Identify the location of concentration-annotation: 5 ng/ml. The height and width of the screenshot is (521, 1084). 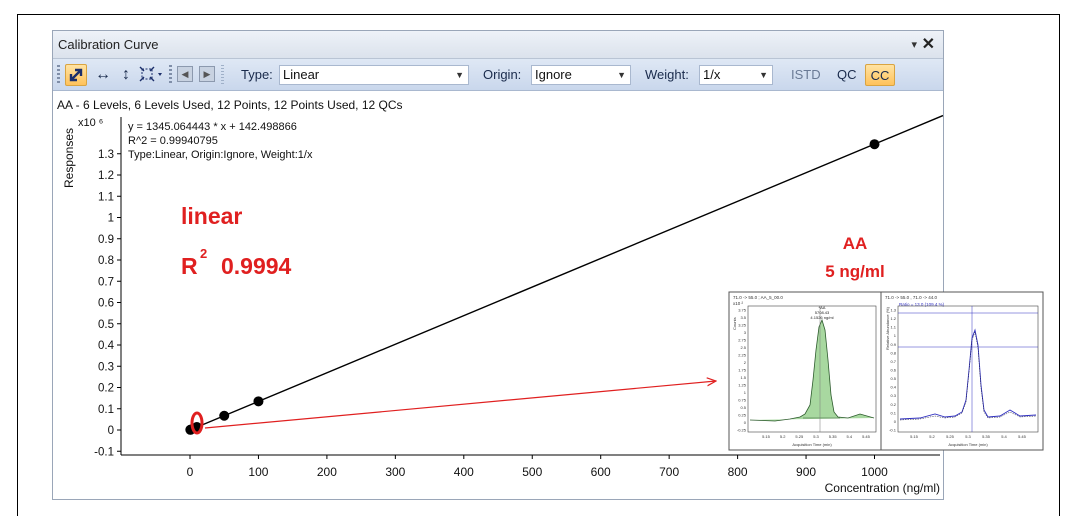
(855, 271).